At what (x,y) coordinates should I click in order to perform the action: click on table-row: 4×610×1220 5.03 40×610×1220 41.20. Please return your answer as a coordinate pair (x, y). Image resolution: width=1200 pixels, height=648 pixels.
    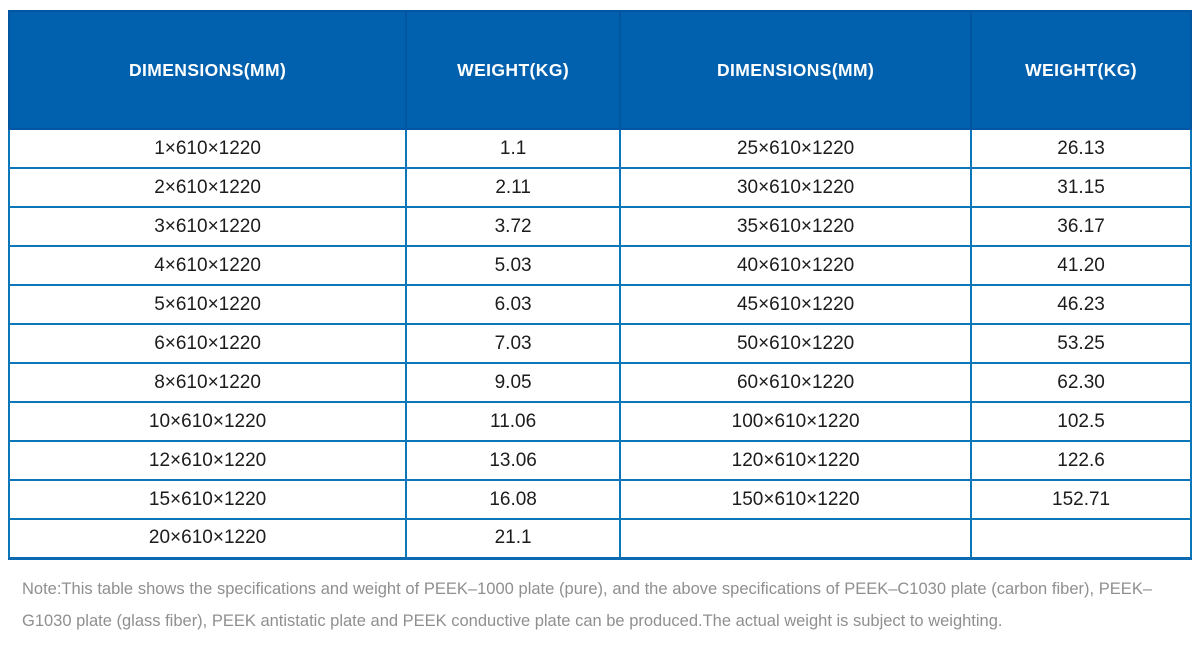
    Looking at the image, I should click on (599, 265).